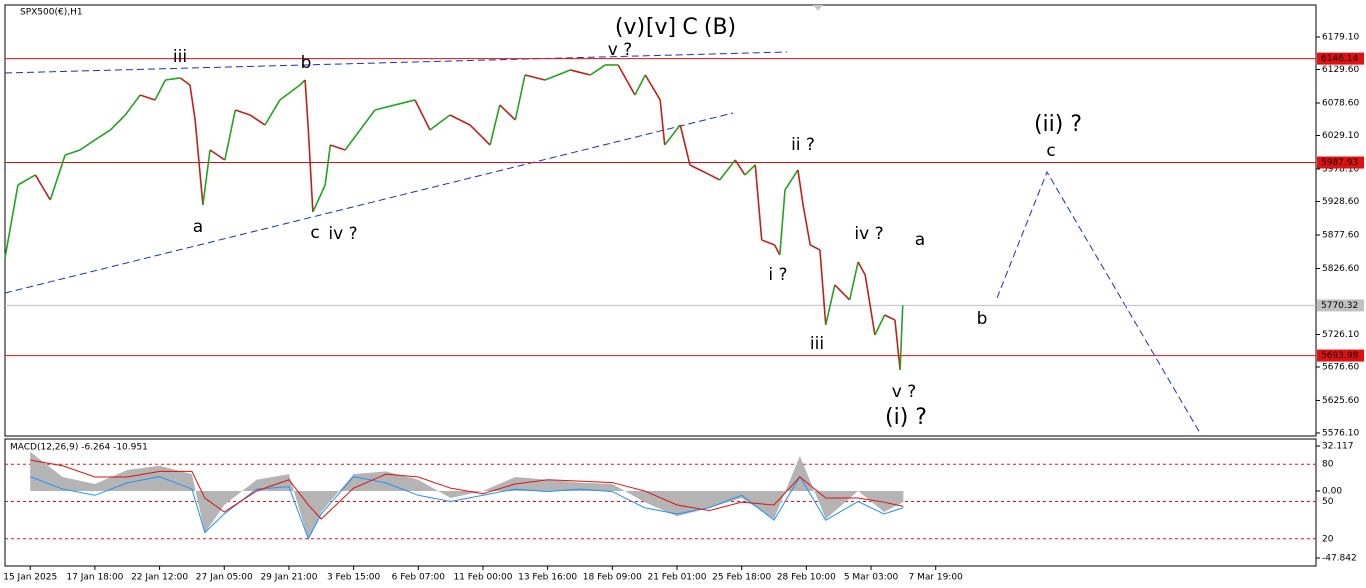 The image size is (1366, 588). I want to click on x-tick-label: 22 Jan 12:00, so click(159, 578).